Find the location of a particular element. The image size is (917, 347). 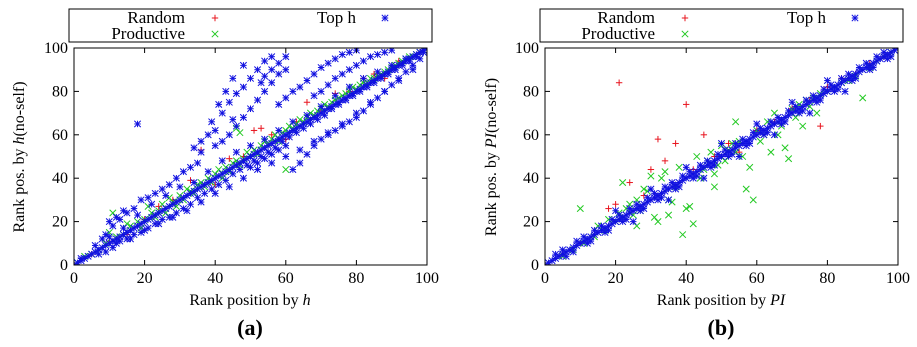

y-tick-label: 80 is located at coordinates (531, 91).